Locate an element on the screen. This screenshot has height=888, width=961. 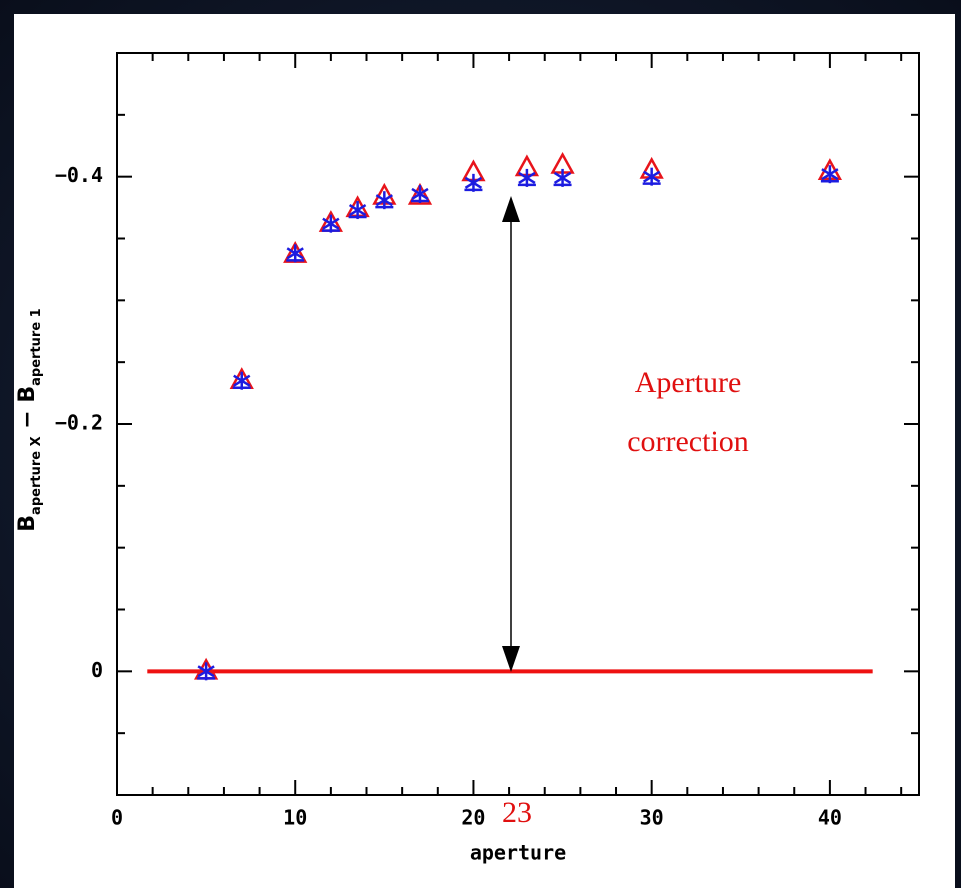
annotation: correction is located at coordinates (688, 441).